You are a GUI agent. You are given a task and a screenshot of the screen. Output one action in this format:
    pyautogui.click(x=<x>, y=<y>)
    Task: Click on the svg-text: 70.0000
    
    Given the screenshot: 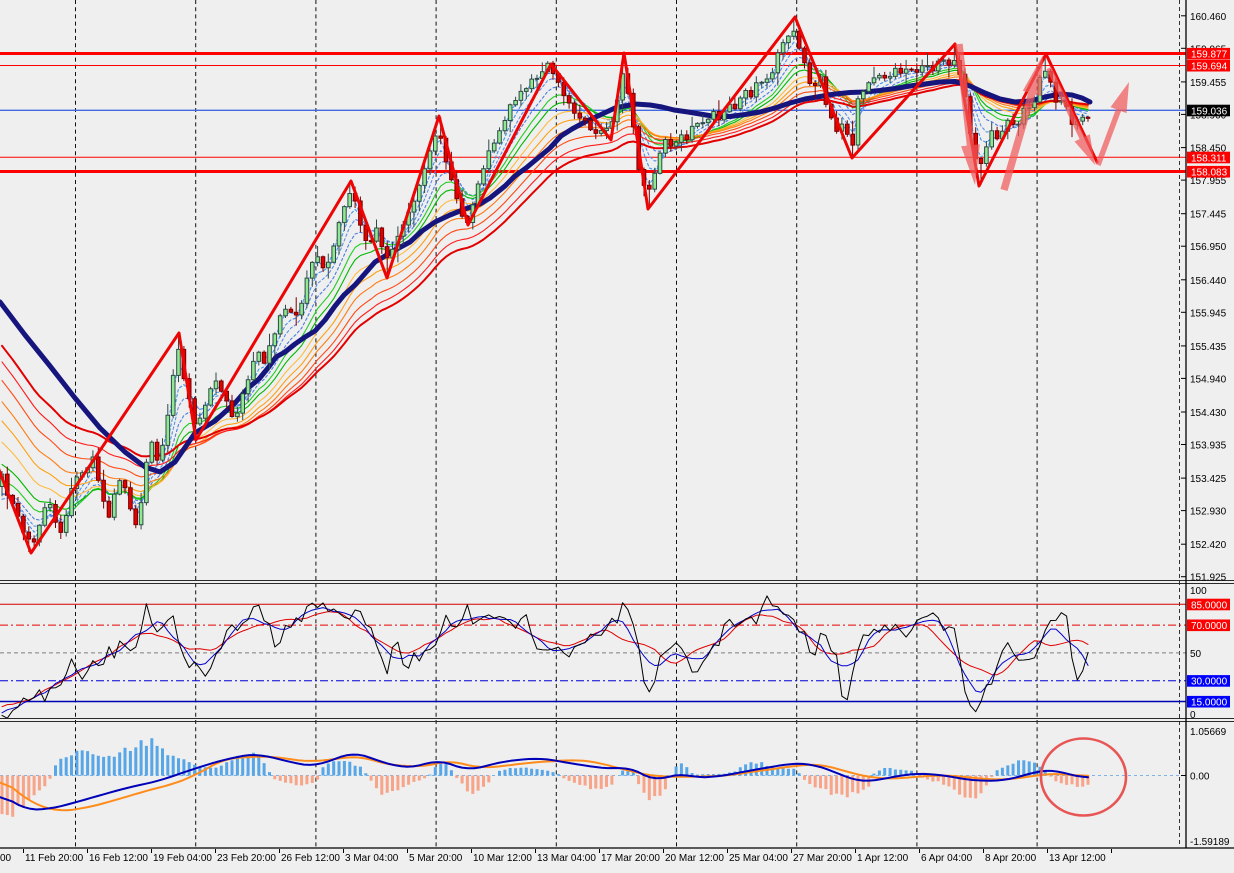 What is the action you would take?
    pyautogui.click(x=1209, y=626)
    